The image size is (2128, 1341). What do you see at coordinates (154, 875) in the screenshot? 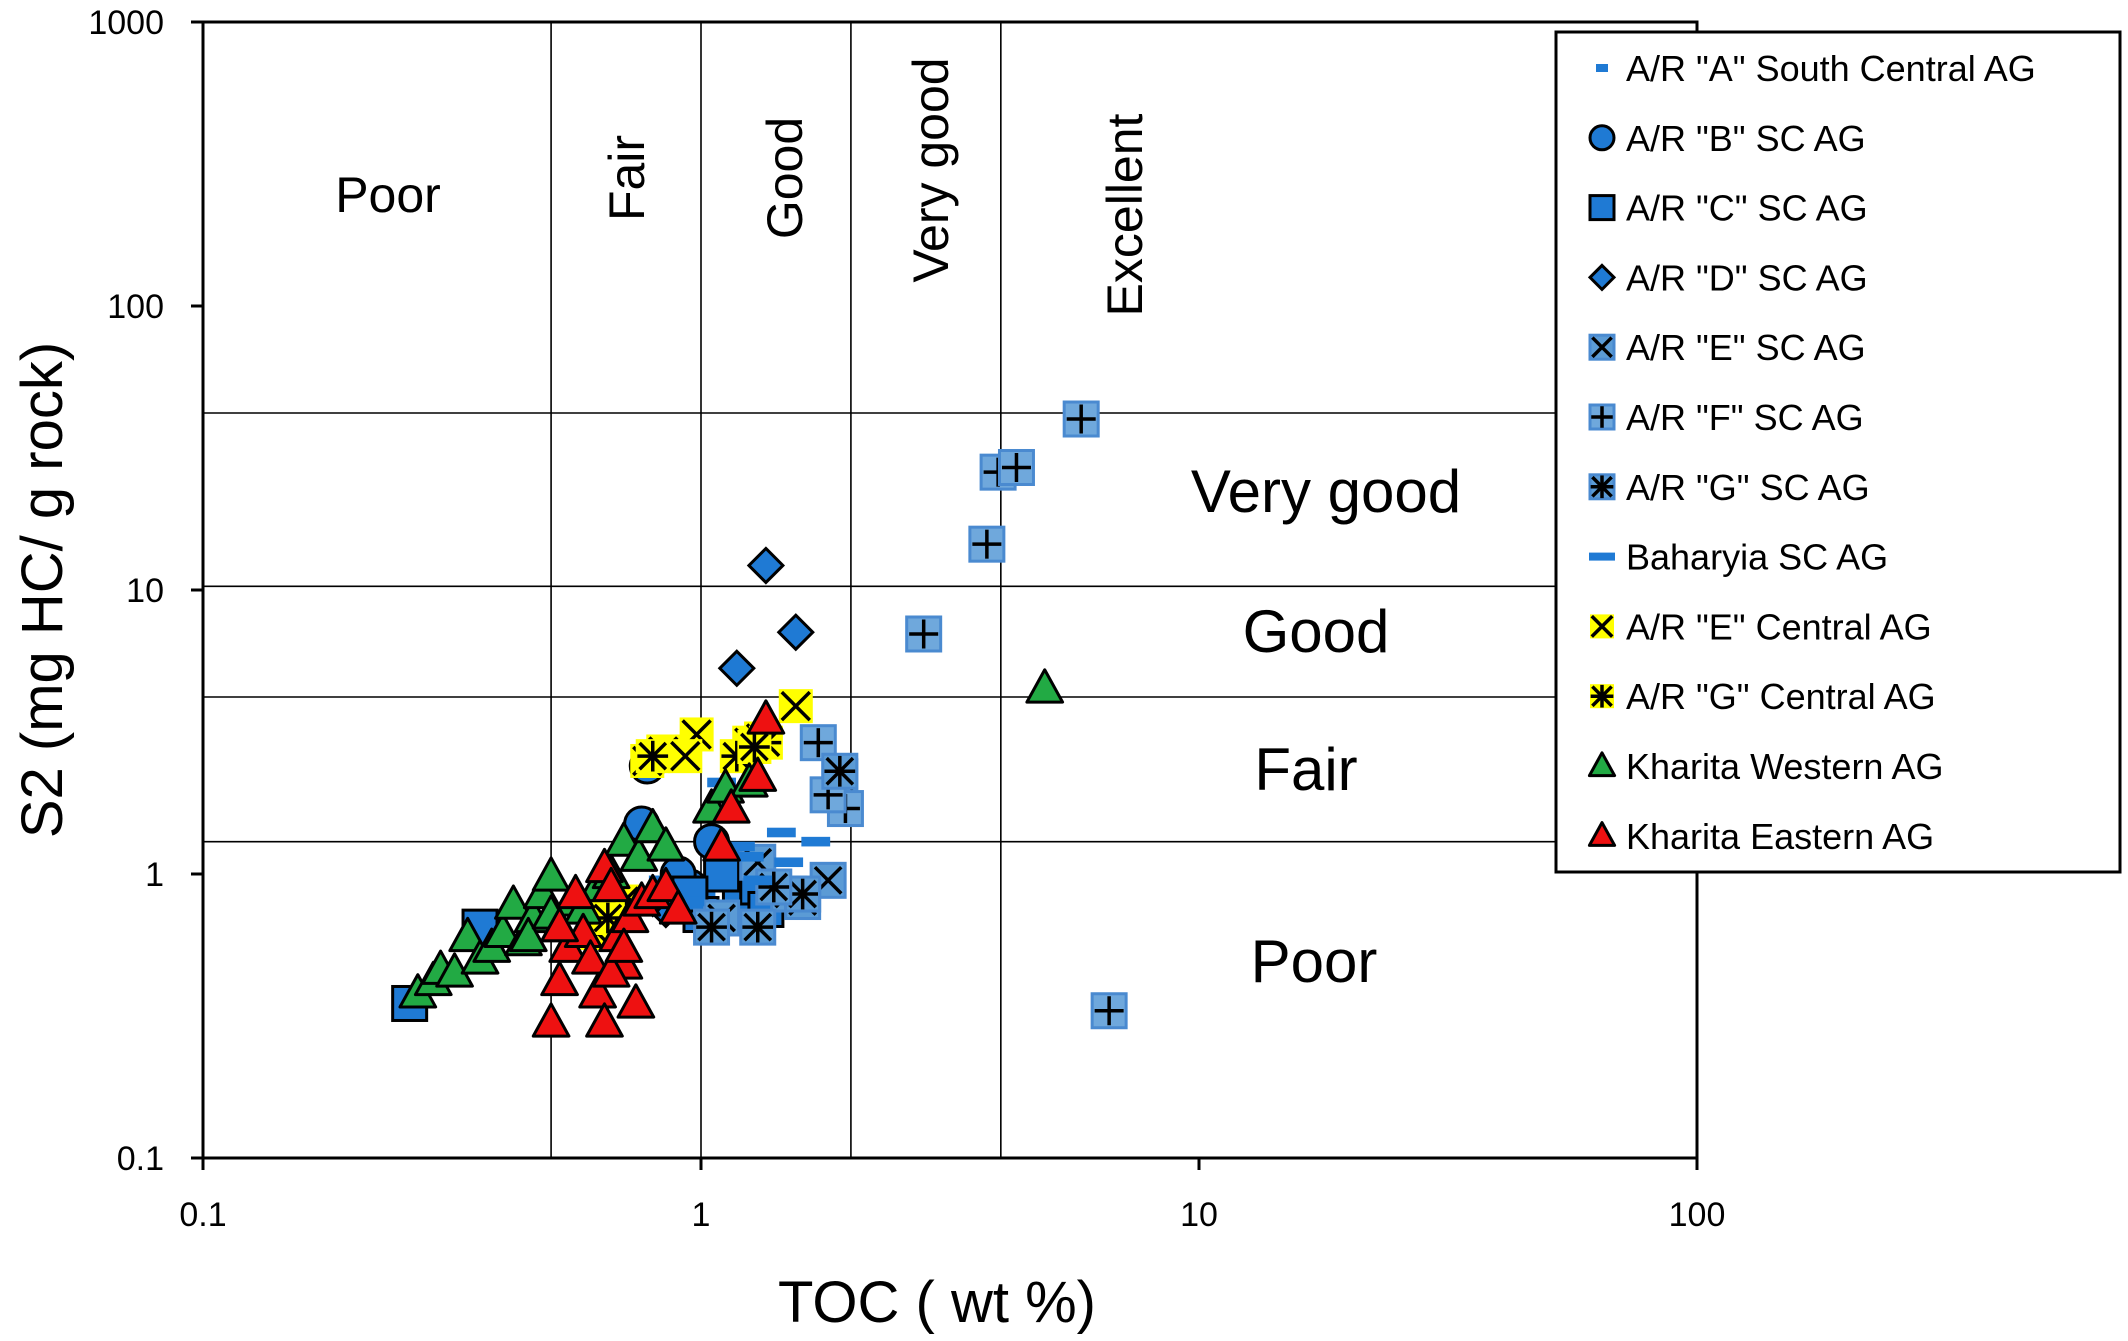
I see `y-tick-label-1: 1` at bounding box center [154, 875].